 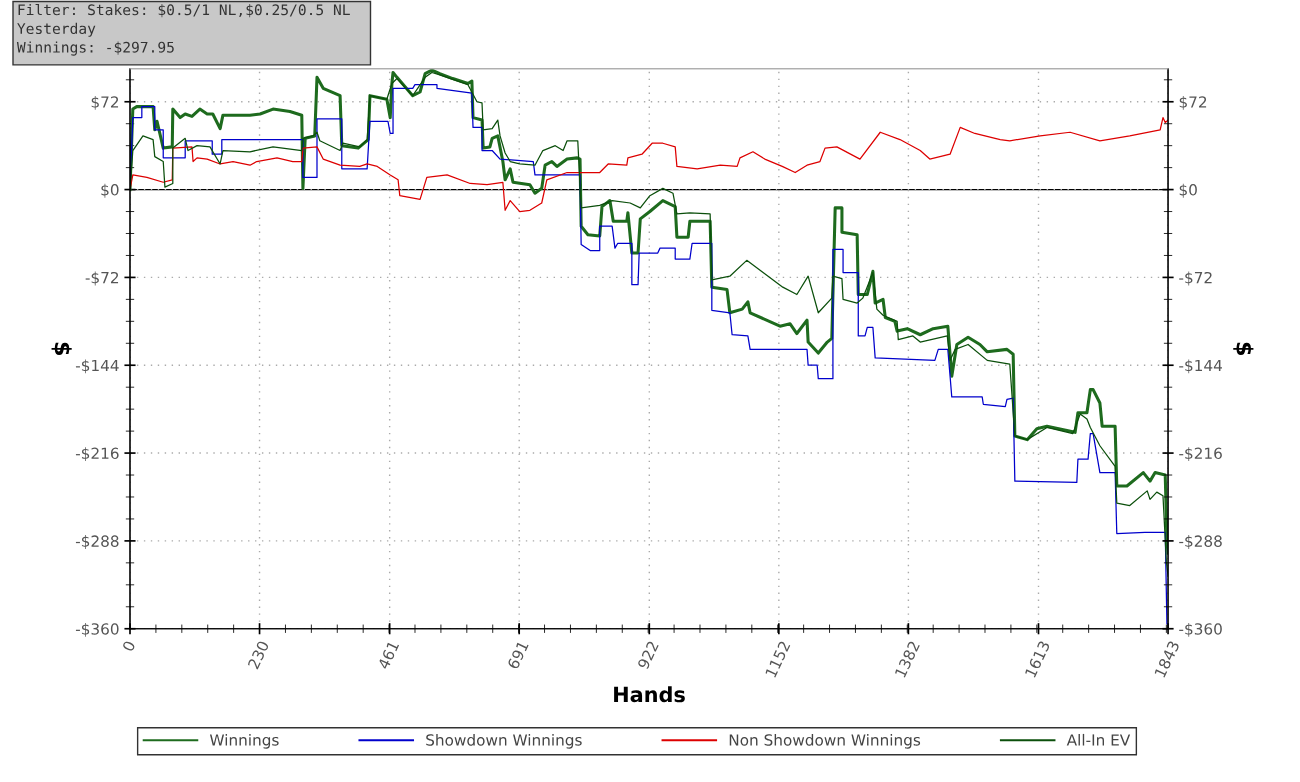 I want to click on x-tick-label: 922, so click(x=648, y=655).